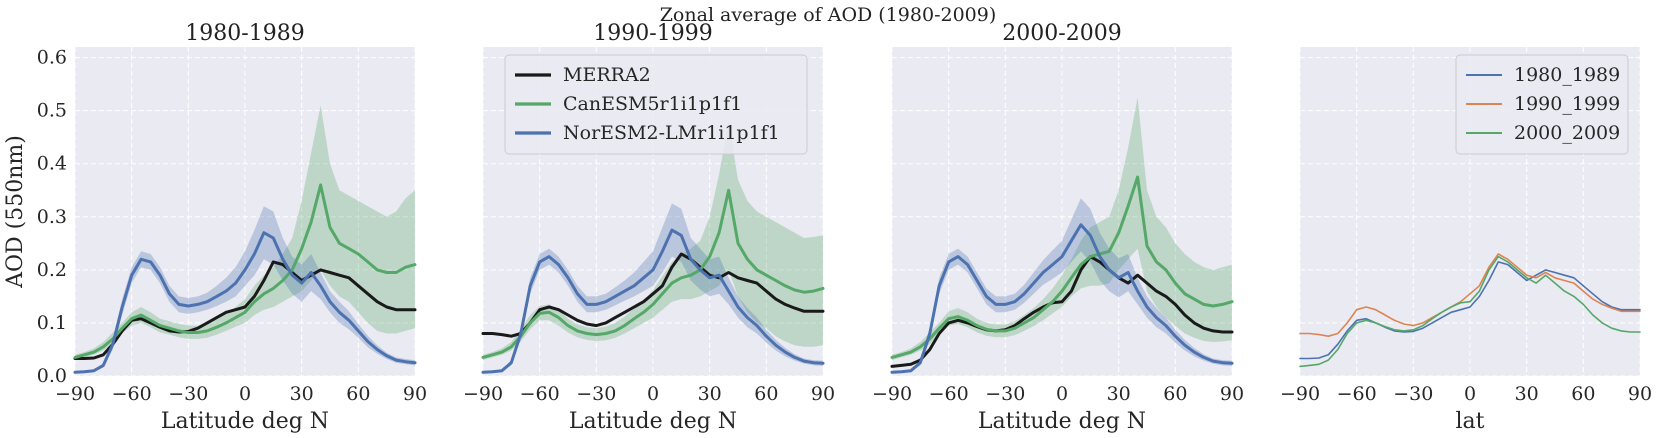 Image resolution: width=1656 pixels, height=438 pixels. I want to click on y-tick-label: 0.2, so click(52, 270).